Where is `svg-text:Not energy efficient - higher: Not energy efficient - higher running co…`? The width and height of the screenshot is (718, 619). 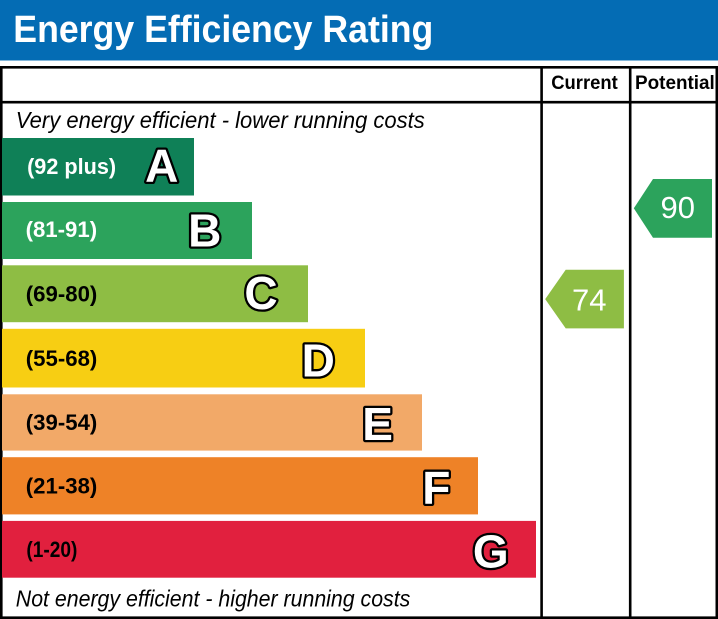
svg-text:Not energy efficient - higher: Not energy efficient - higher running co… is located at coordinates (213, 598).